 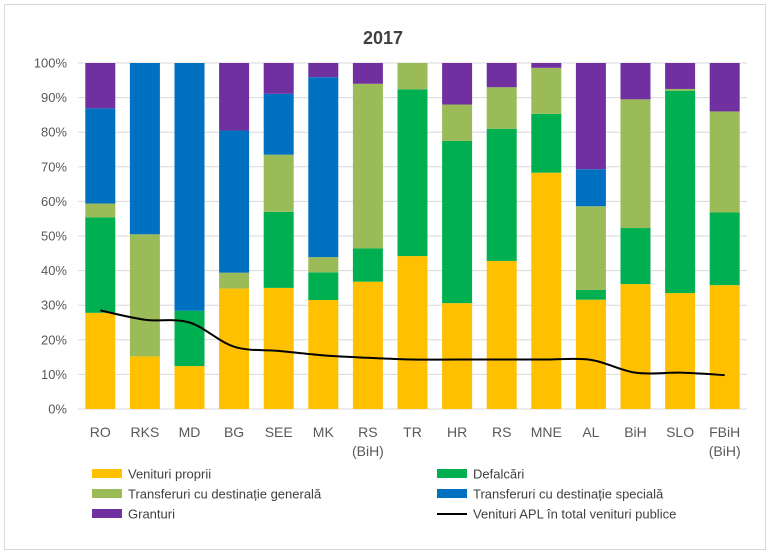 What do you see at coordinates (169, 474) in the screenshot?
I see `legend-label: Venituri proprii` at bounding box center [169, 474].